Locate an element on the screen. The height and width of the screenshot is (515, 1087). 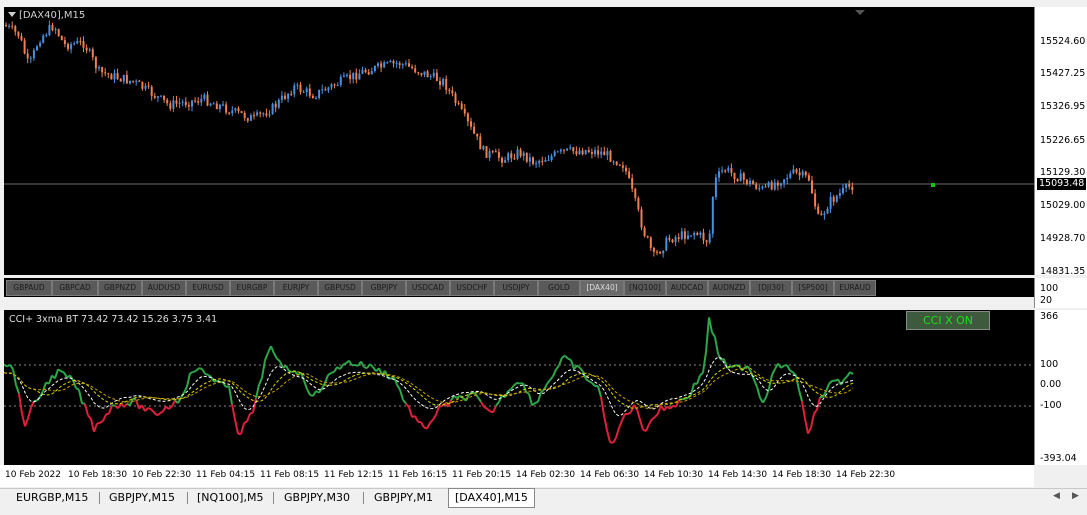
symbol-button-eurusd: EURUSD is located at coordinates (208, 288).